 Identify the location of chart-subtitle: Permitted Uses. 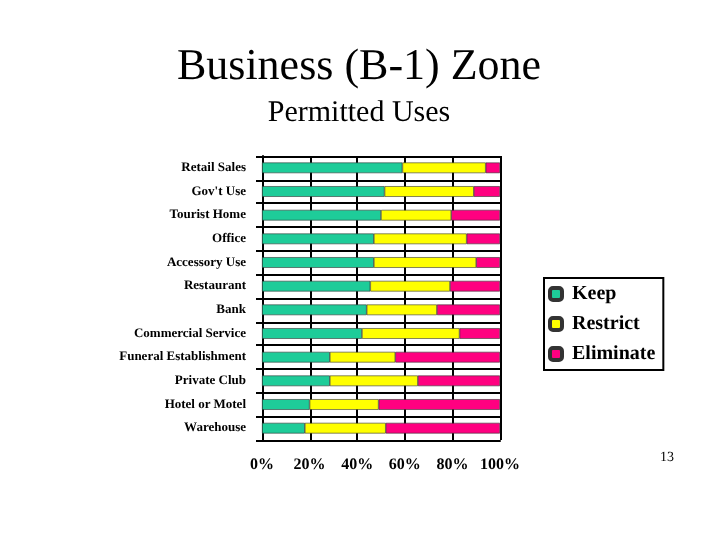
(359, 113).